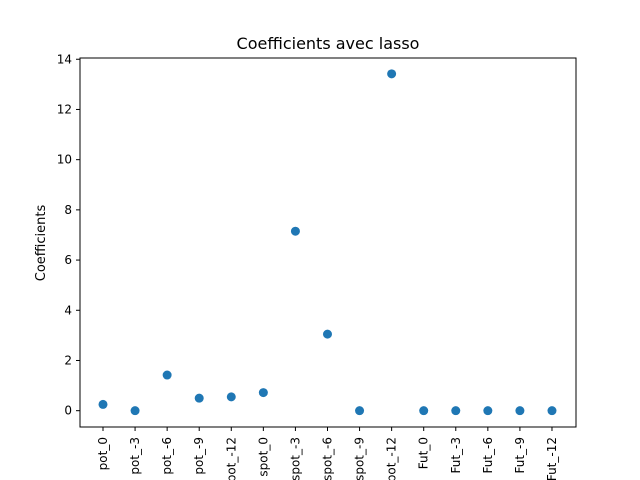 This screenshot has width=640, height=480. Describe the element at coordinates (552, 458) in the screenshot. I see `x-tick-label: Fut_-12` at that location.